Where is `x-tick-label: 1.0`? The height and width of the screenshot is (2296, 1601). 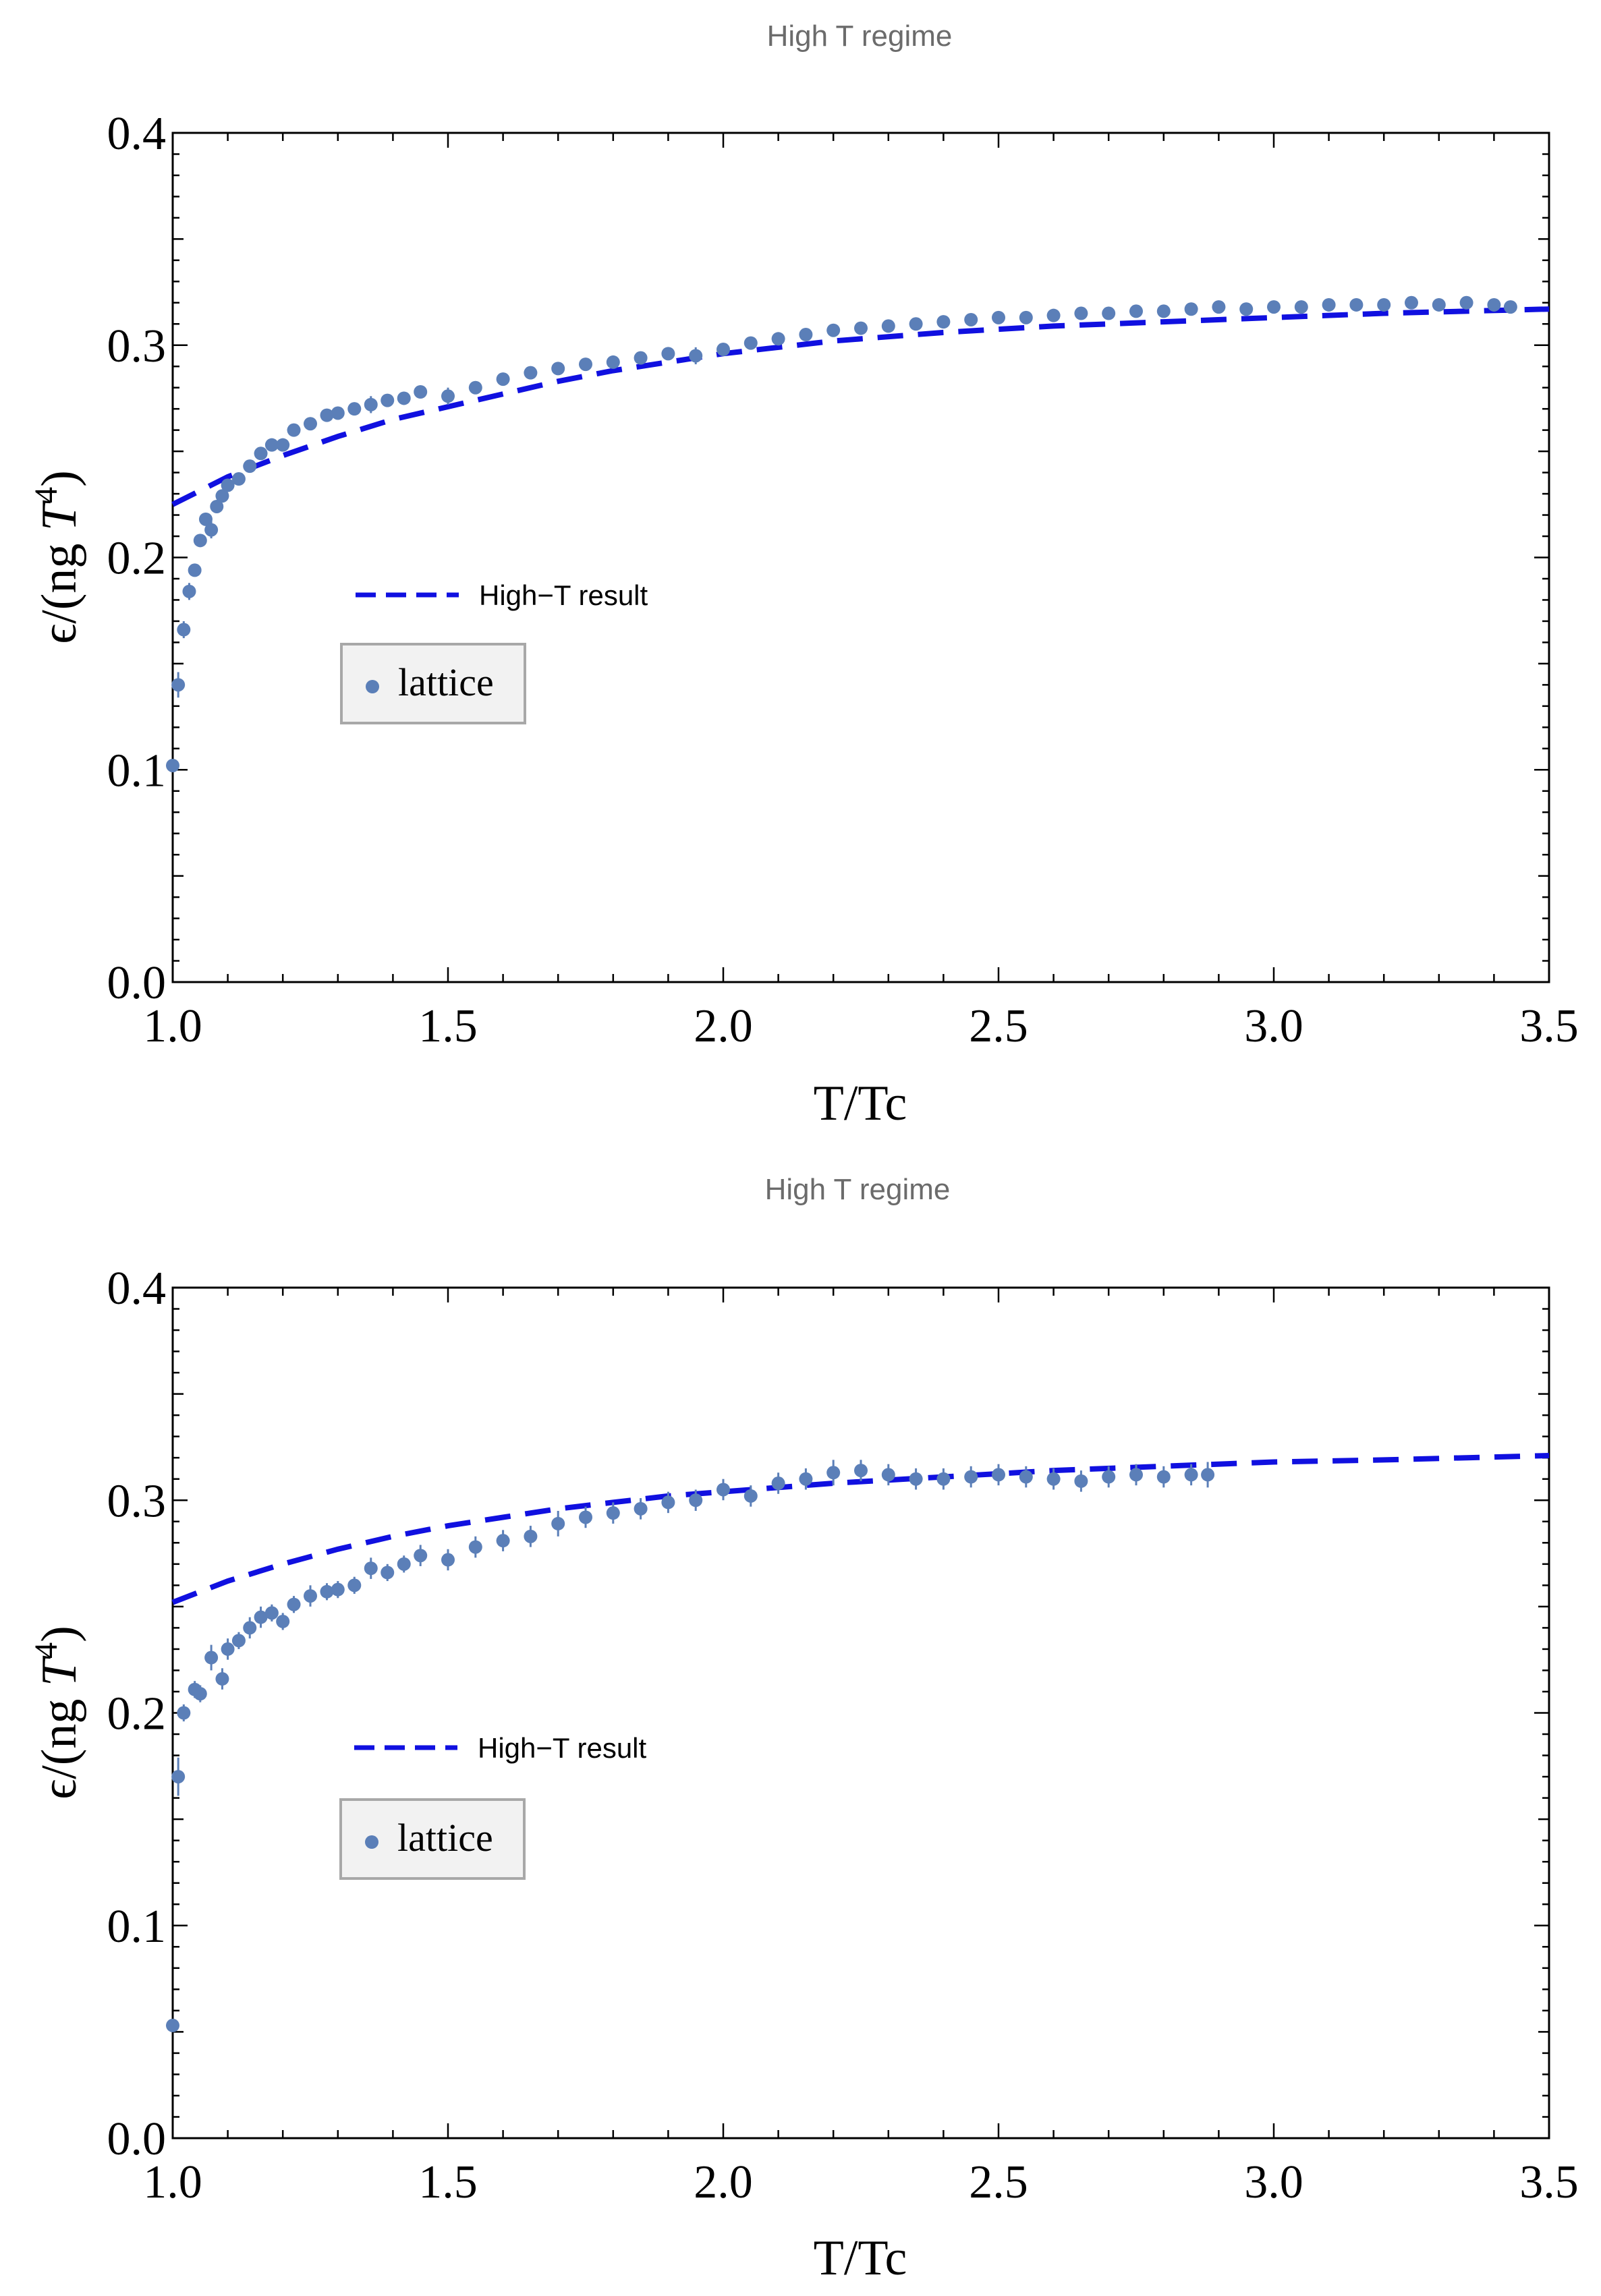
x-tick-label: 1.0 is located at coordinates (172, 1026).